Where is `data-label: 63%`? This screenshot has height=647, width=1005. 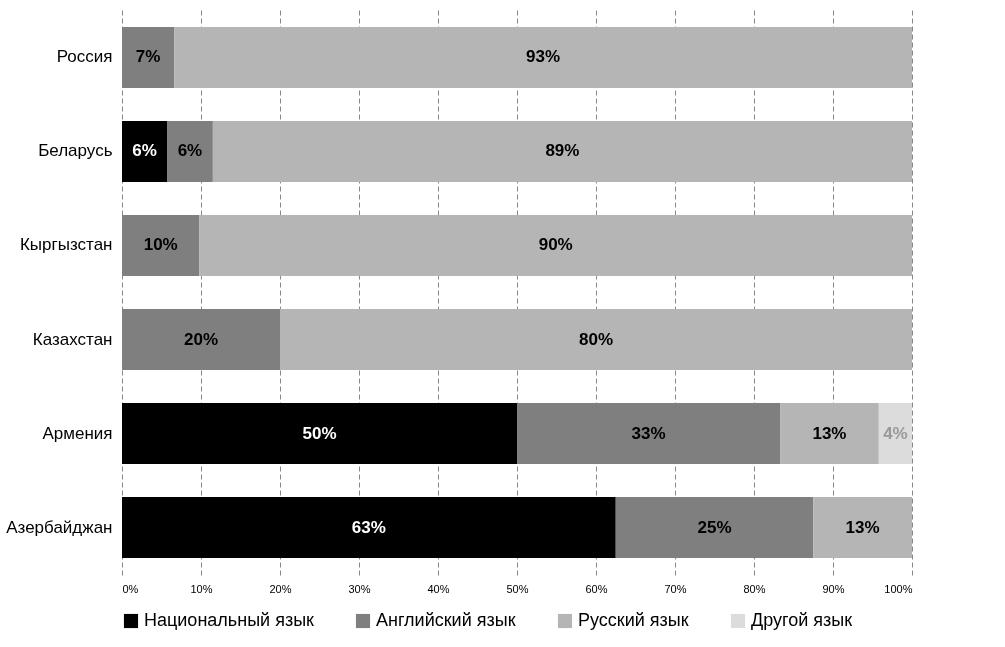
data-label: 63% is located at coordinates (368, 527).